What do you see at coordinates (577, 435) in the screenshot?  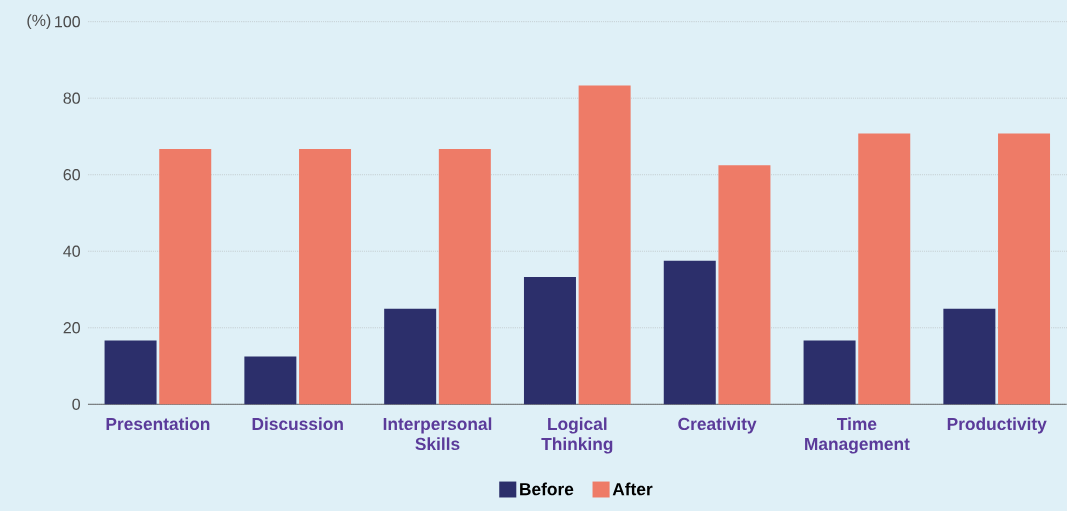 I see `x-tick-label: Logical Thinking` at bounding box center [577, 435].